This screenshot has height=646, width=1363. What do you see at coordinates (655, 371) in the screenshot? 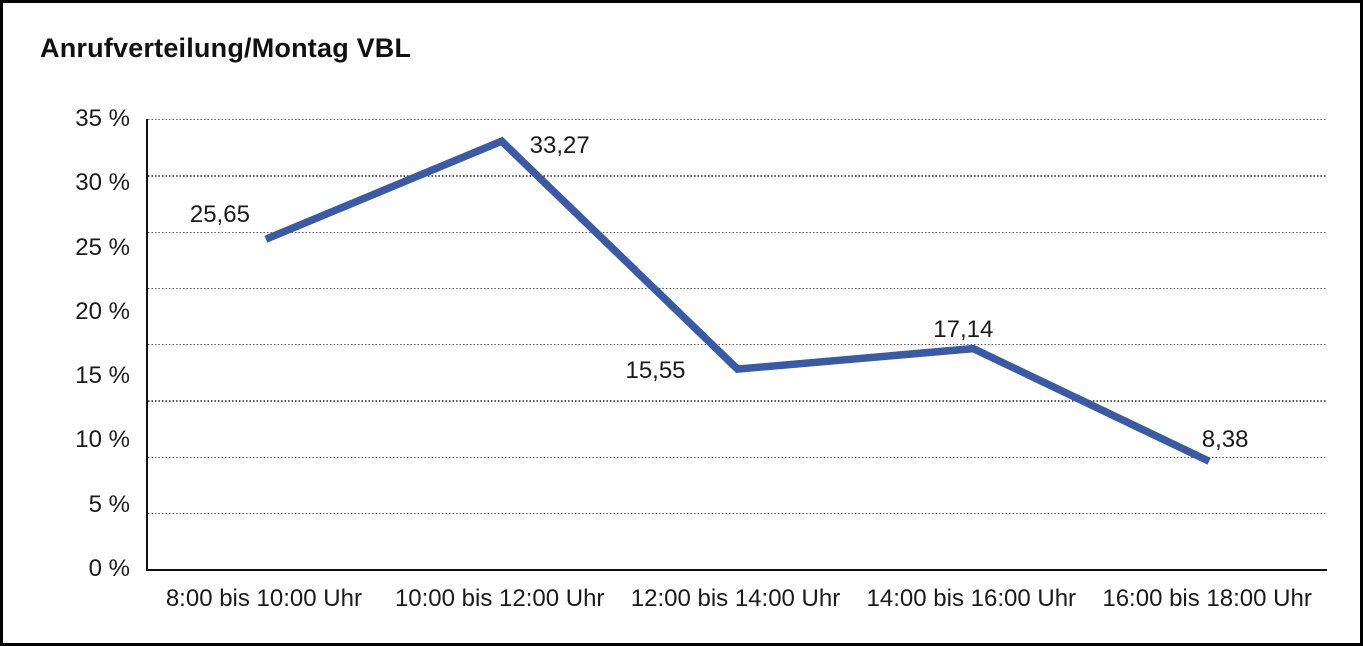
I see `data-point-label: 15,55` at bounding box center [655, 371].